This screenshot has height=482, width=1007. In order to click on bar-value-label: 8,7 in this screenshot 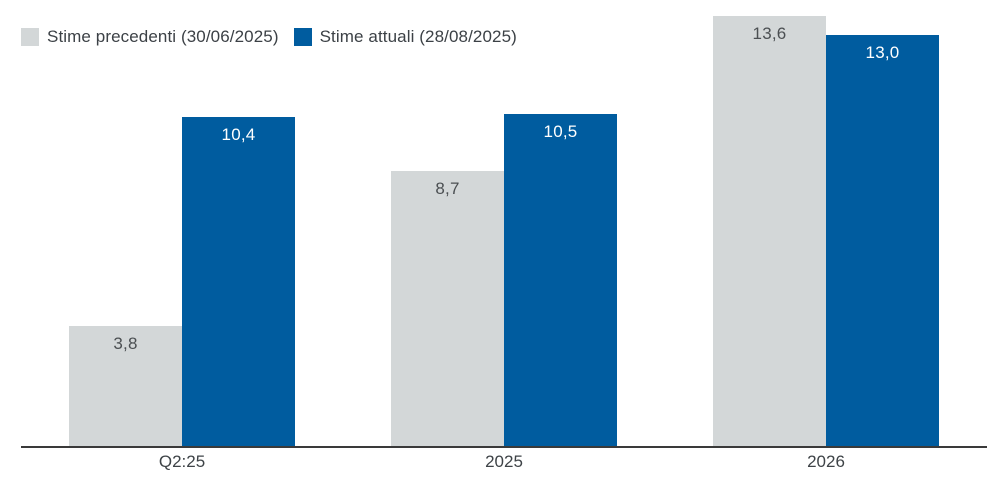, I will do `click(447, 188)`.